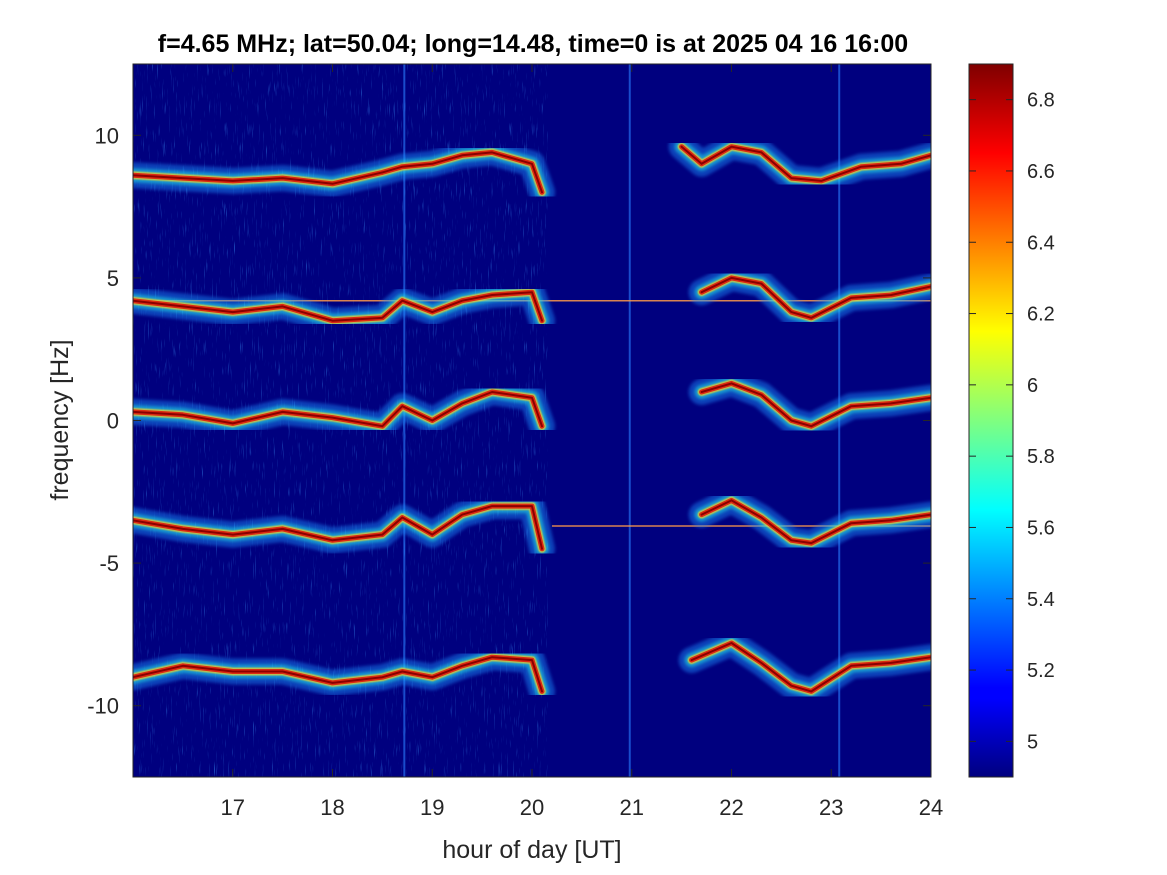 The width and height of the screenshot is (1167, 875). I want to click on colorbar-tick-label: 6.8, so click(1041, 101).